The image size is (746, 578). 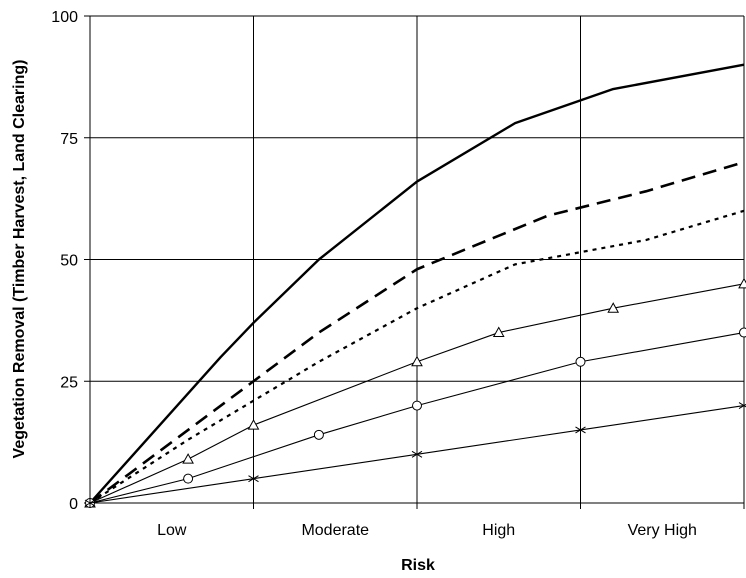 I want to click on x-category-label: Low, so click(x=172, y=530).